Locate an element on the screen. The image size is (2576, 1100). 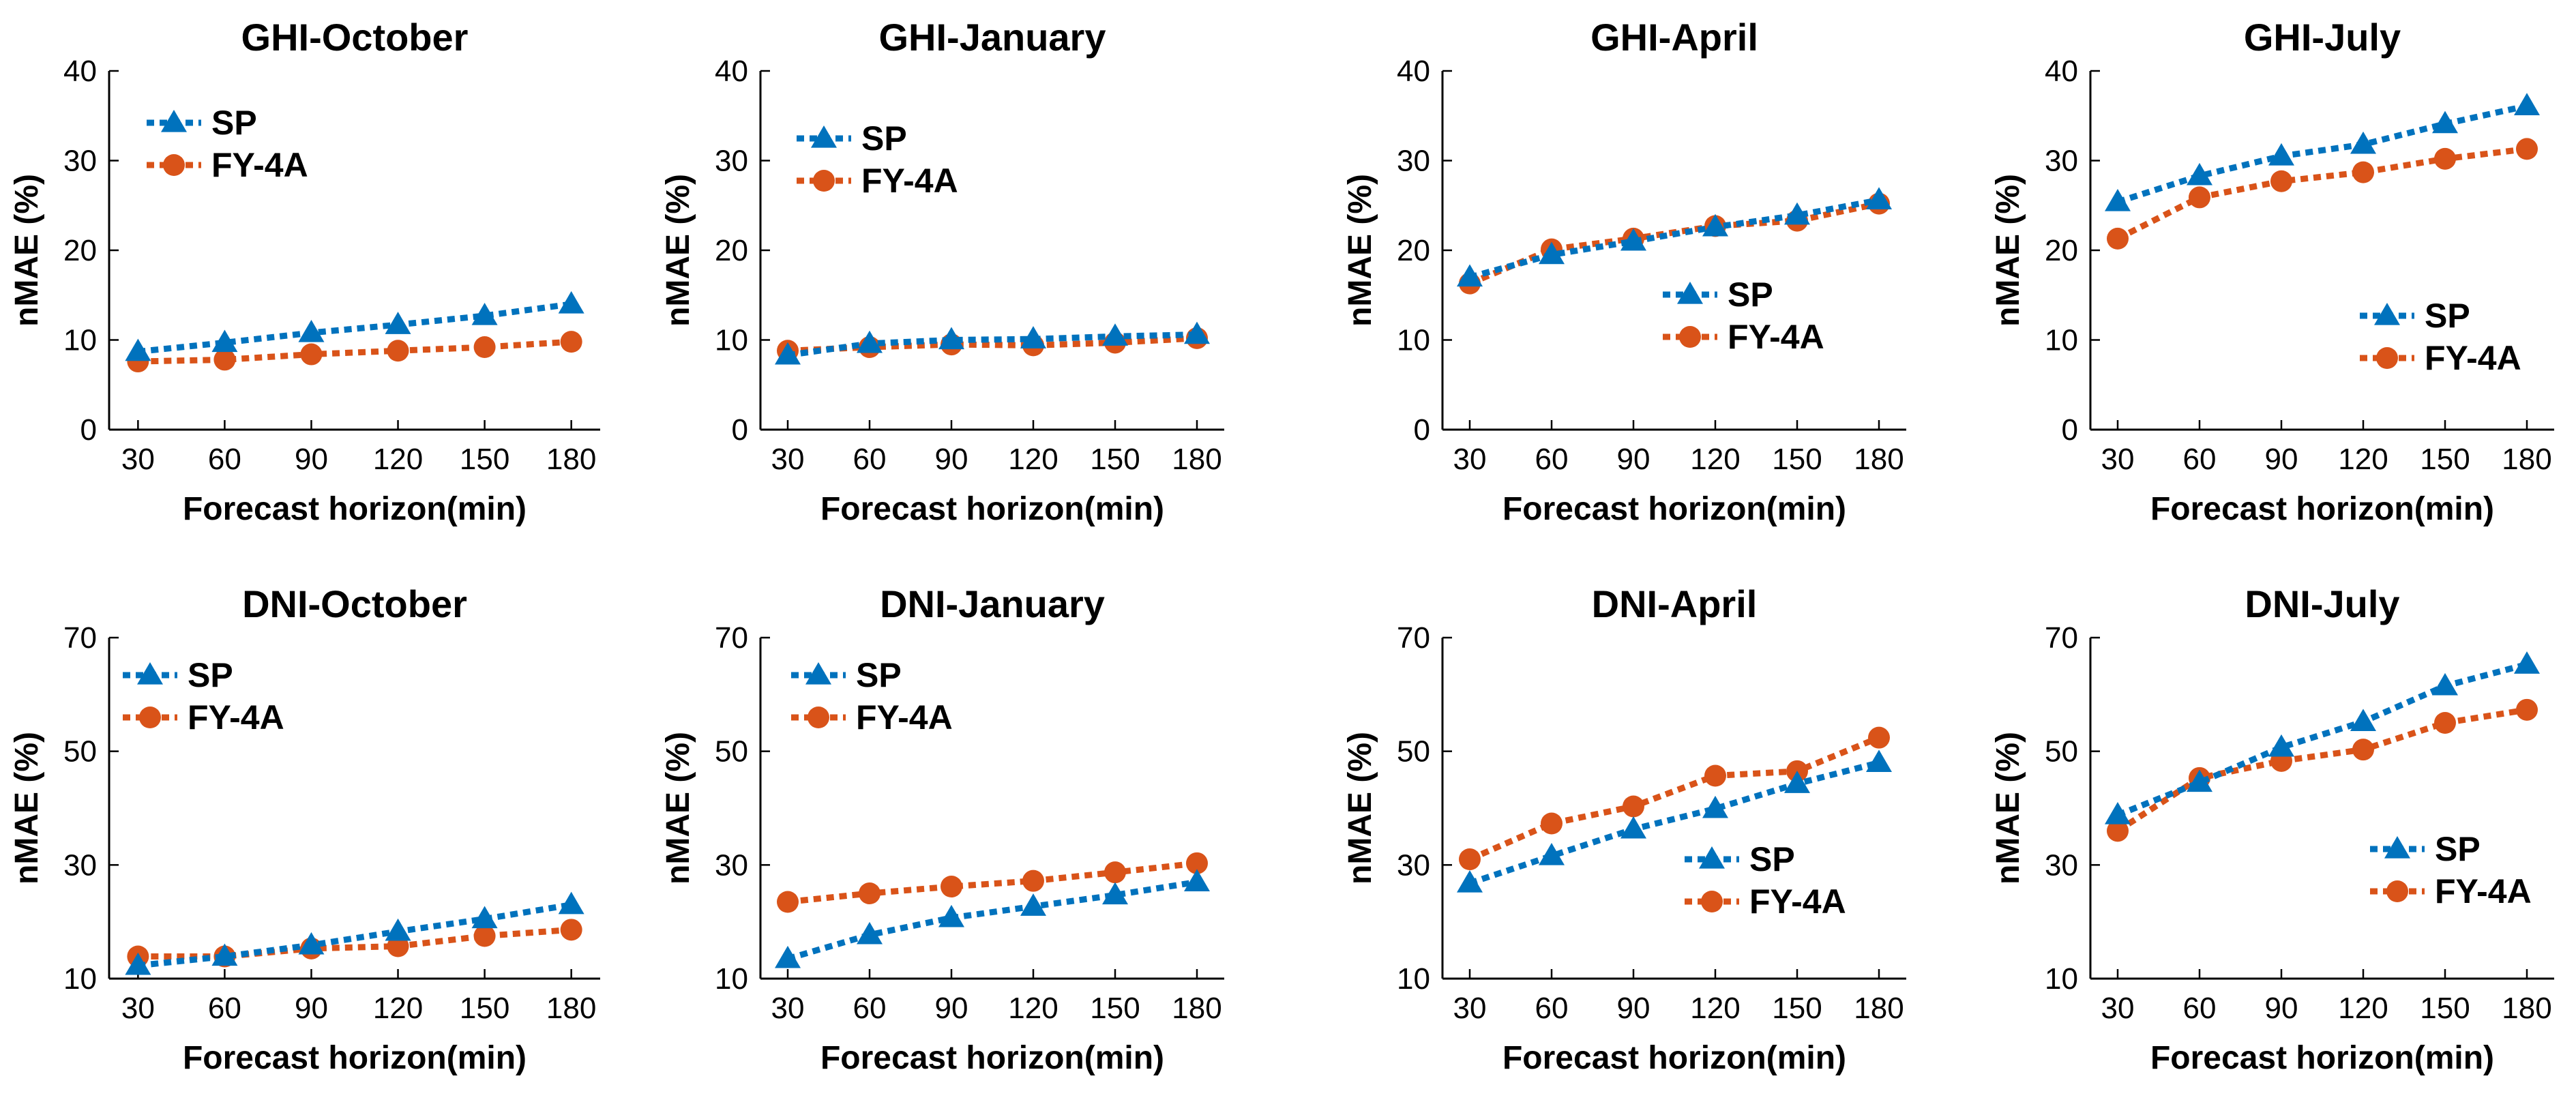
series-sp is located at coordinates (1674, 821).